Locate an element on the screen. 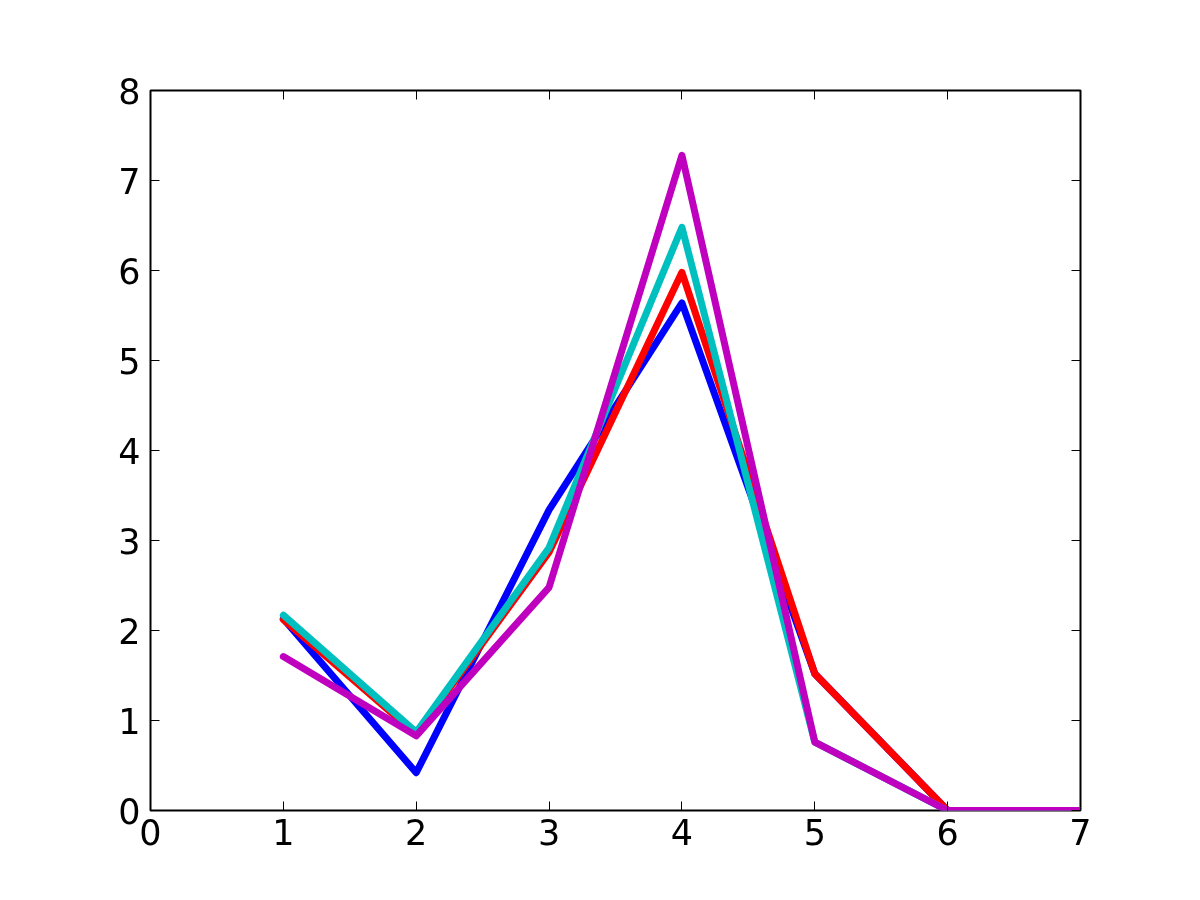 This screenshot has width=1200, height=900. x-tick-label: 5 is located at coordinates (814, 832).